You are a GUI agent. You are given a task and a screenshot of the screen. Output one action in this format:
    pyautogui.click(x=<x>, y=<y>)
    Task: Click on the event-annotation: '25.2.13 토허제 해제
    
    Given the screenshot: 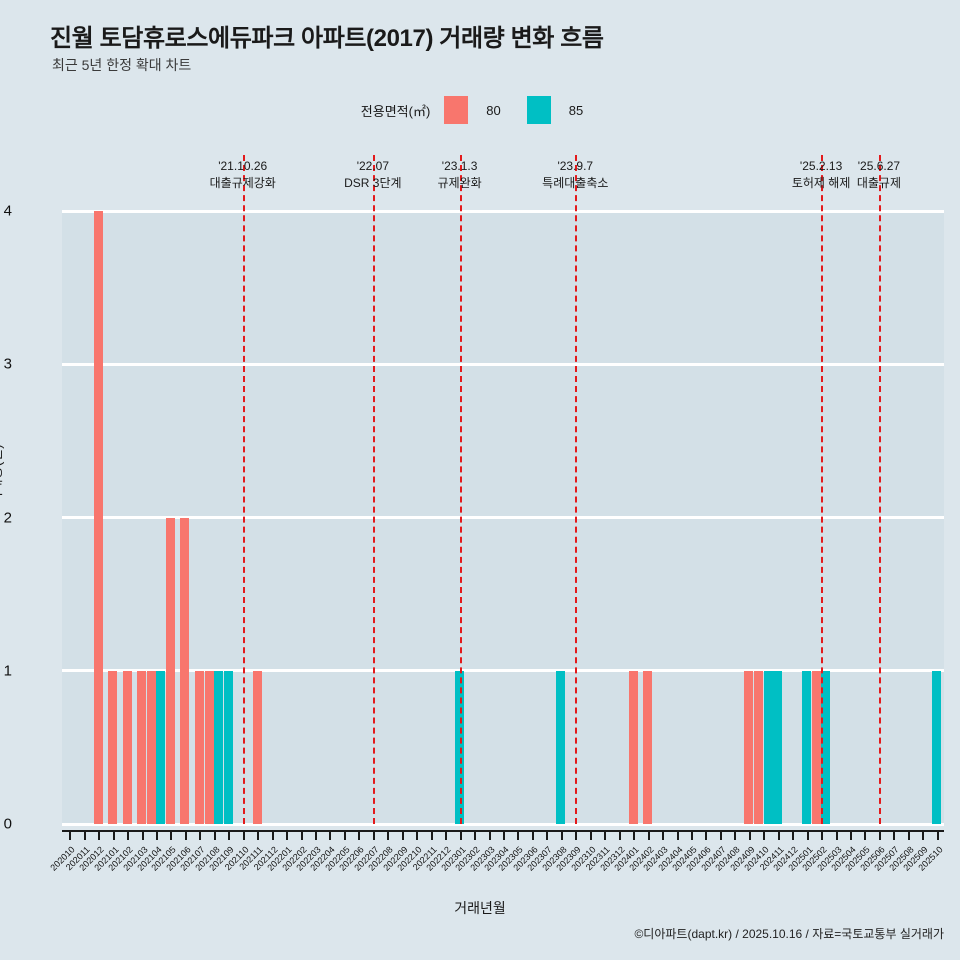 What is the action you would take?
    pyautogui.click(x=821, y=175)
    